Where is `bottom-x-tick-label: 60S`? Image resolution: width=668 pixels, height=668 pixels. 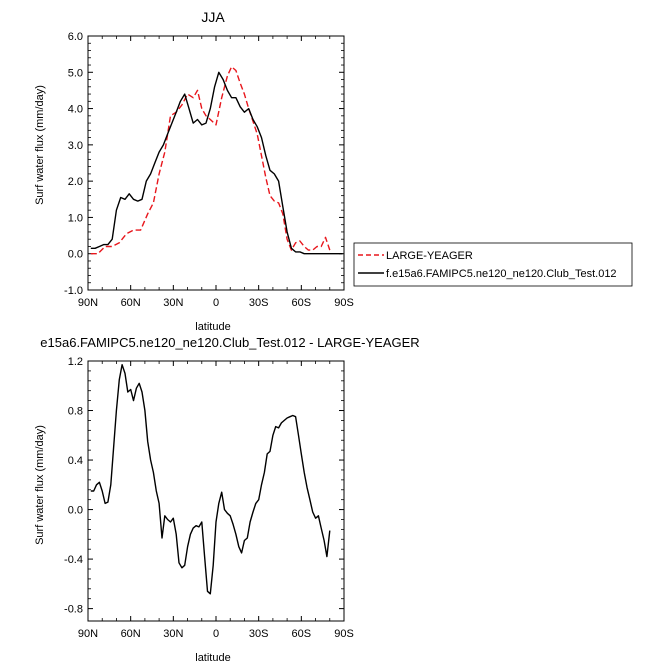 bottom-x-tick-label: 60S is located at coordinates (302, 634).